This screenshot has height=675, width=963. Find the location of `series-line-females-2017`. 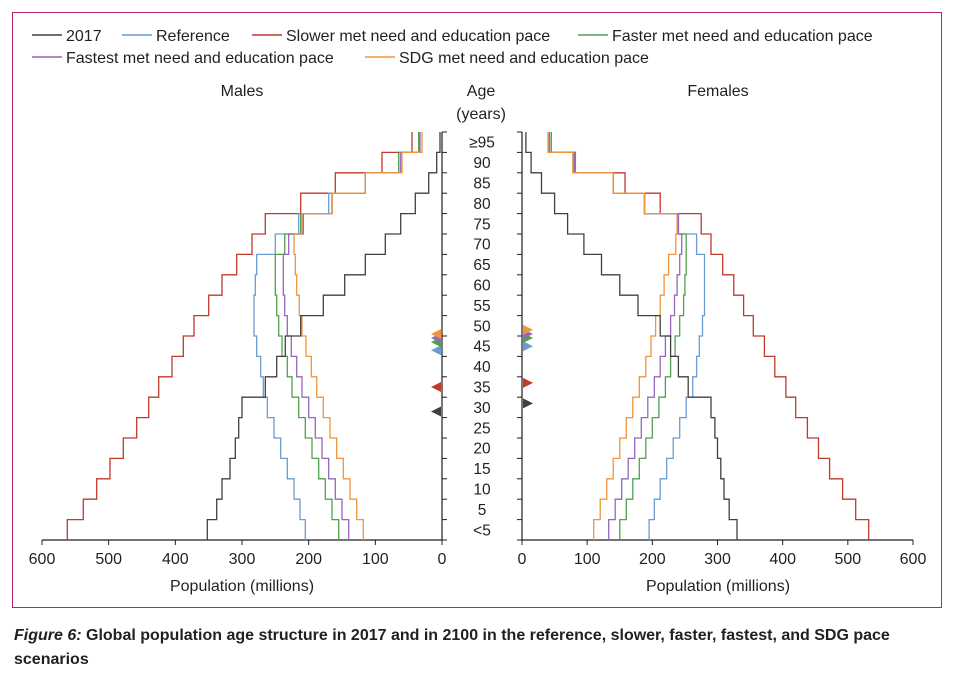

series-line-females-2017 is located at coordinates (631, 336).